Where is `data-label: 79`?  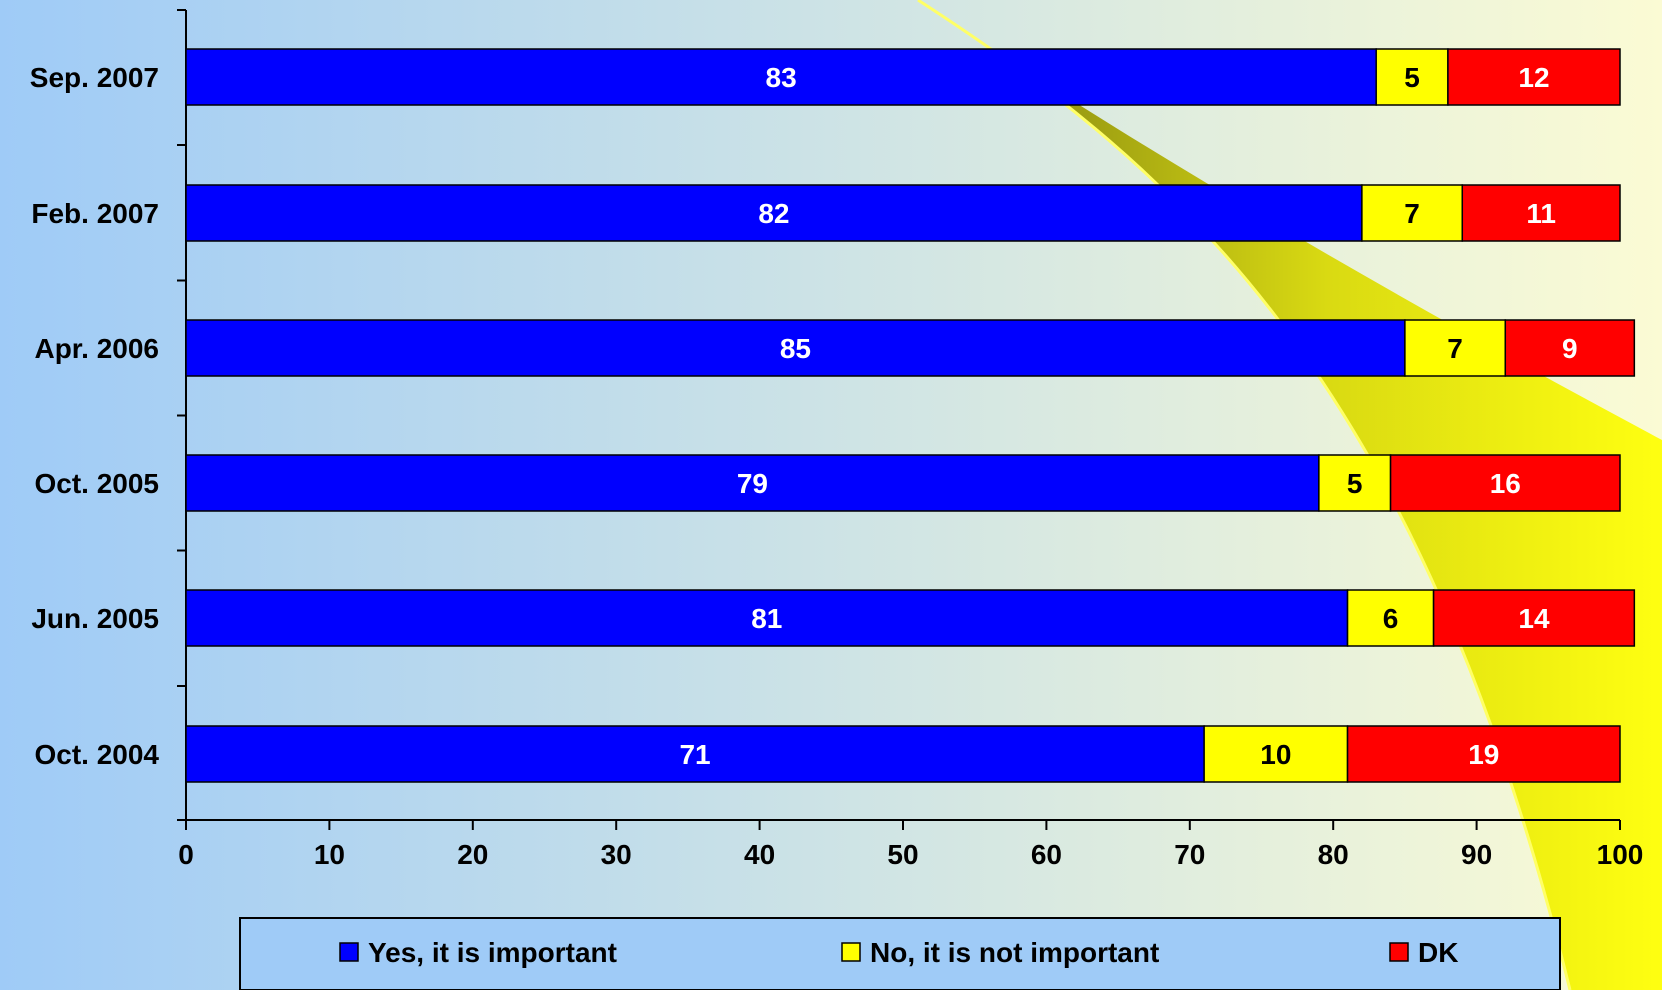
data-label: 79 is located at coordinates (752, 483).